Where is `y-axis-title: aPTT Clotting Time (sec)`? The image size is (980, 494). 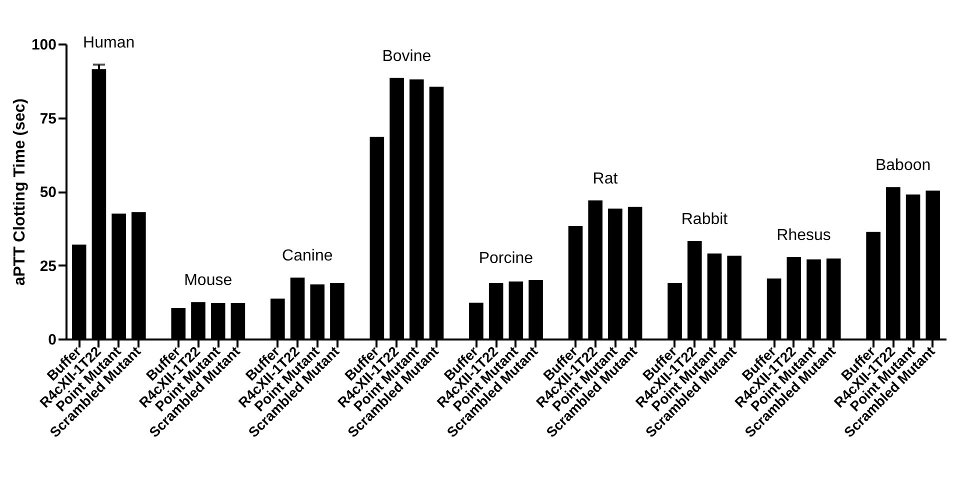 y-axis-title: aPTT Clotting Time (sec) is located at coordinates (19, 192).